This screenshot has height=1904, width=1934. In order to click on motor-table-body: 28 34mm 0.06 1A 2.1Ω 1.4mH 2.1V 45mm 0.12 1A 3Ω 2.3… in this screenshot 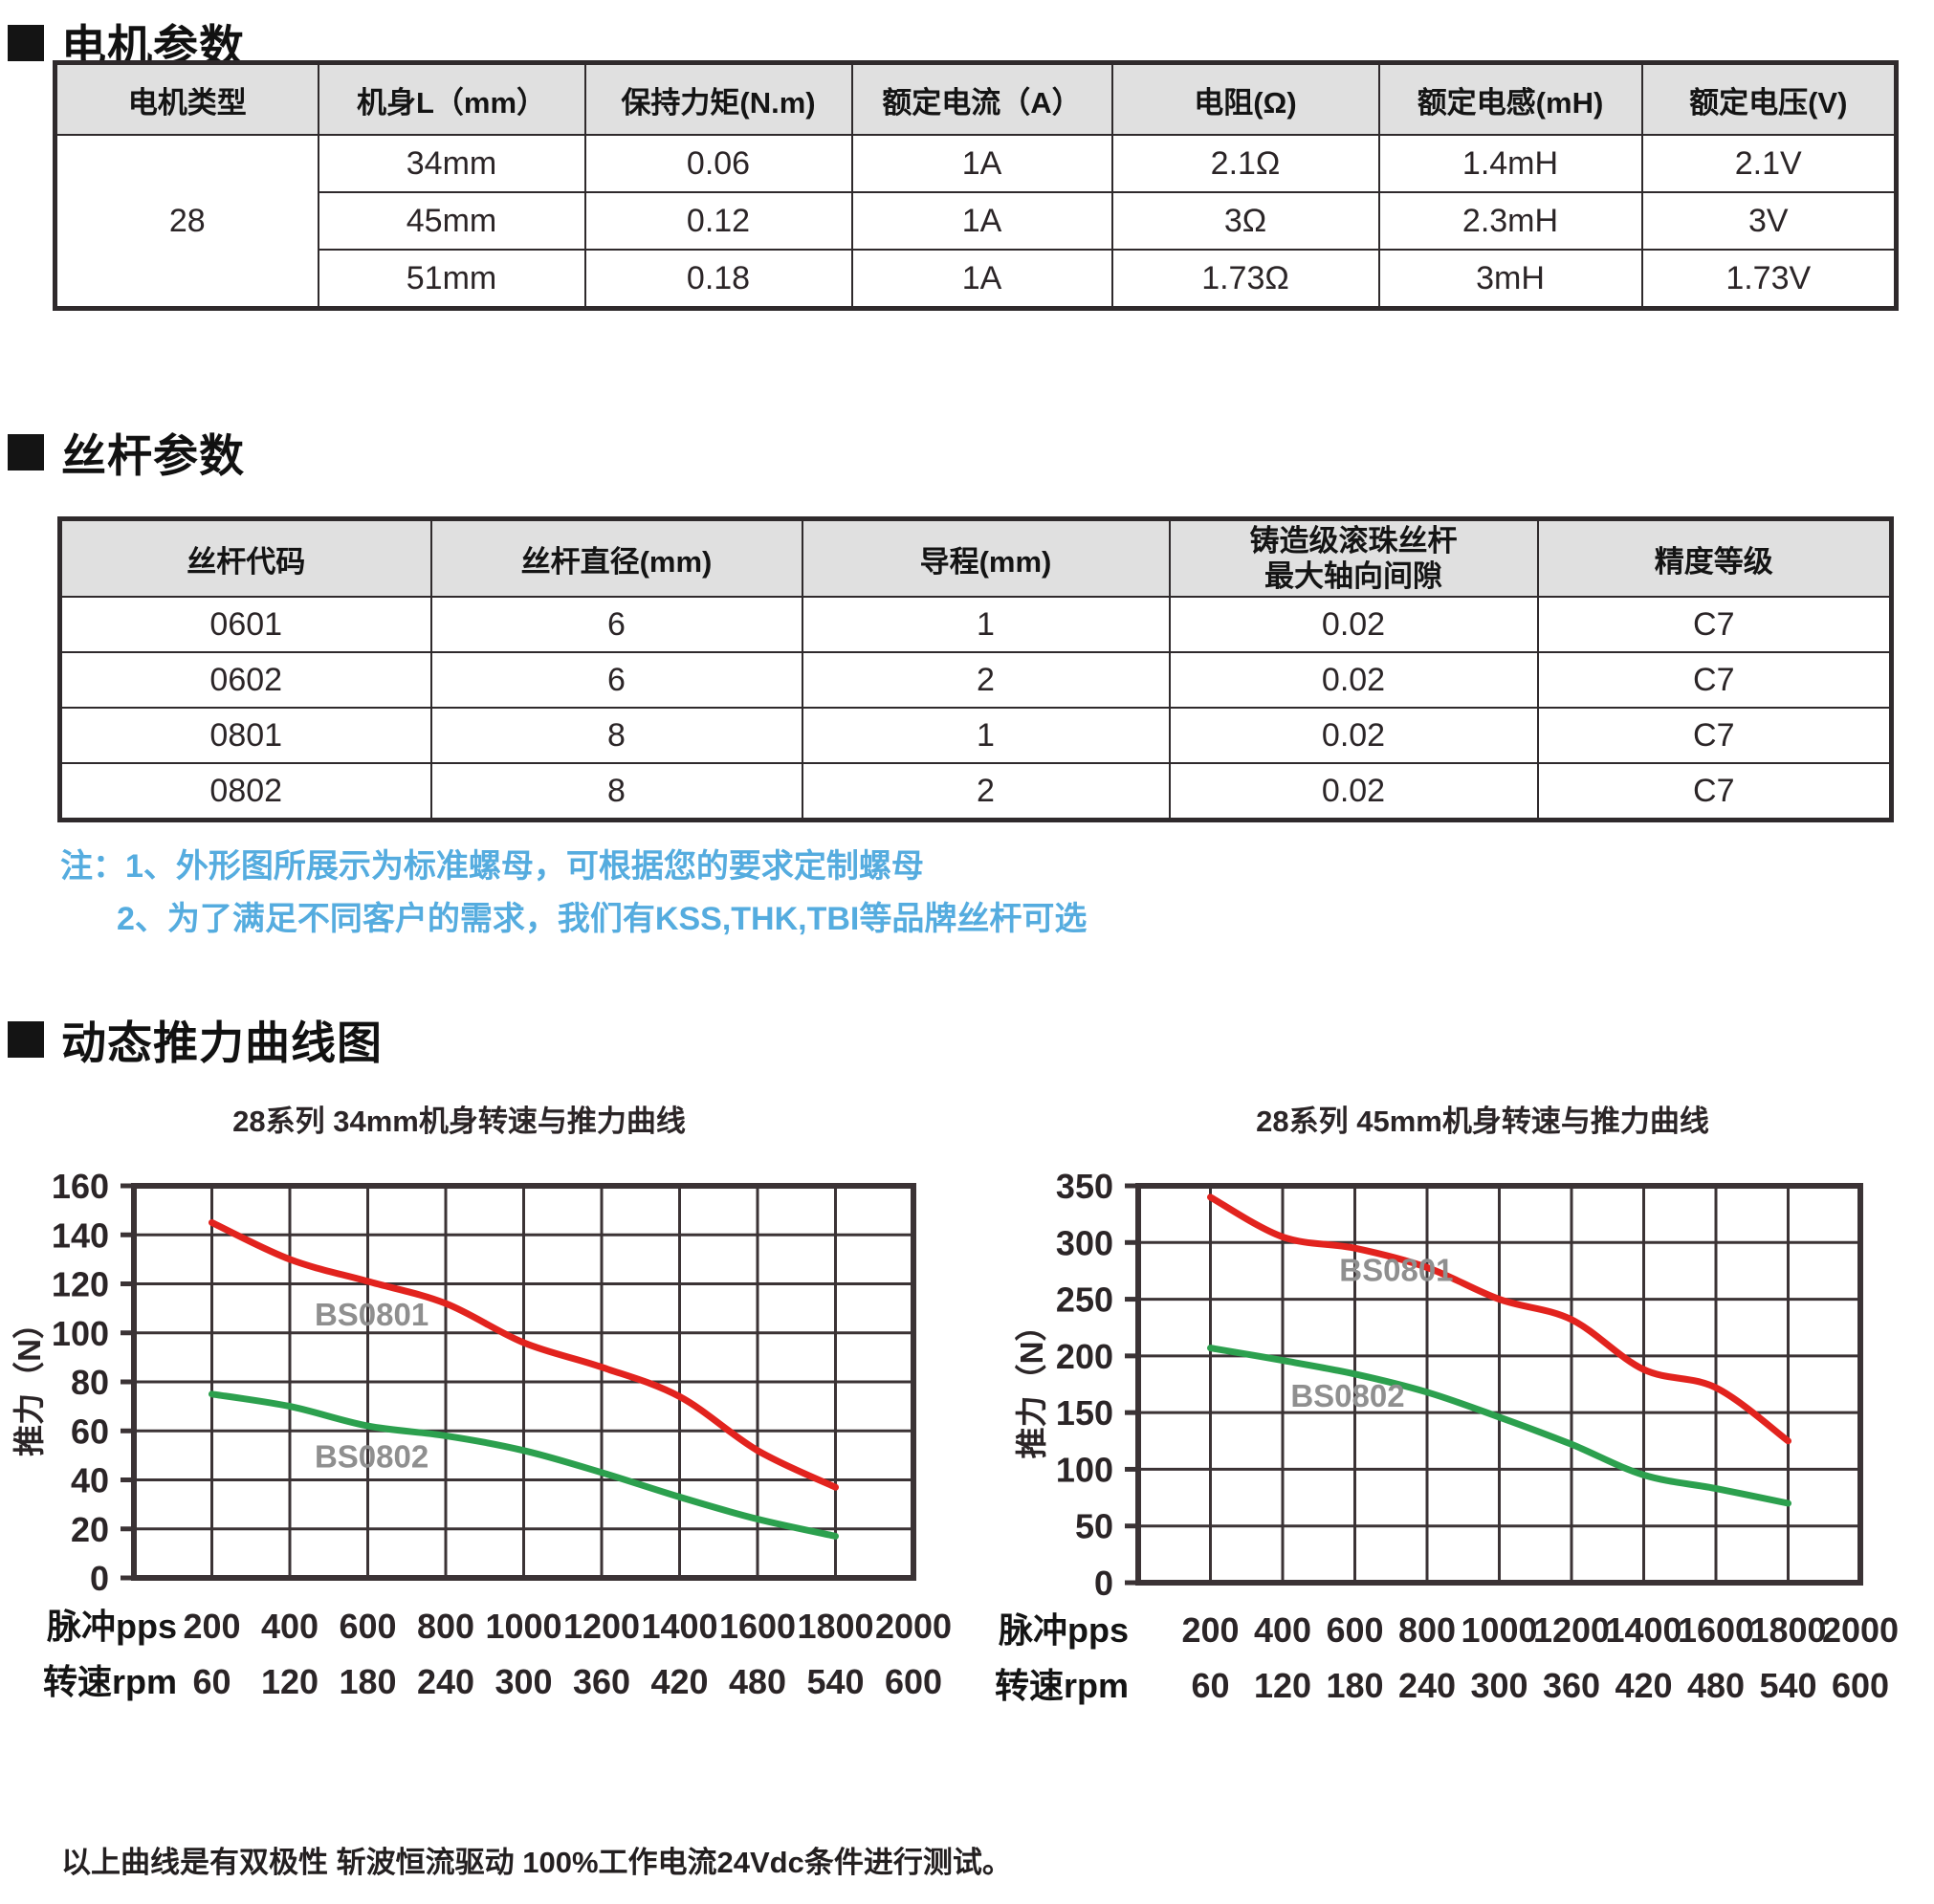, I will do `click(976, 222)`.